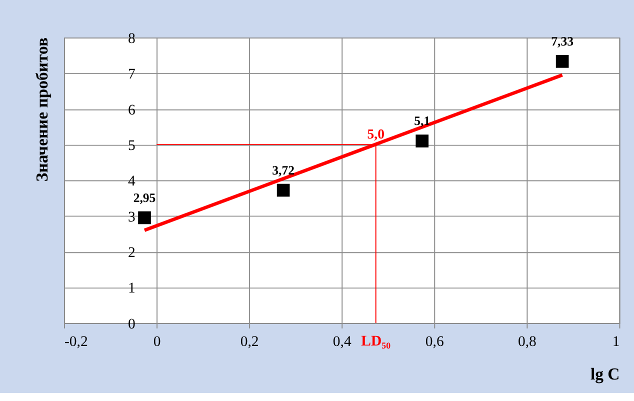  What do you see at coordinates (157, 342) in the screenshot?
I see `x-tick-label: 0` at bounding box center [157, 342].